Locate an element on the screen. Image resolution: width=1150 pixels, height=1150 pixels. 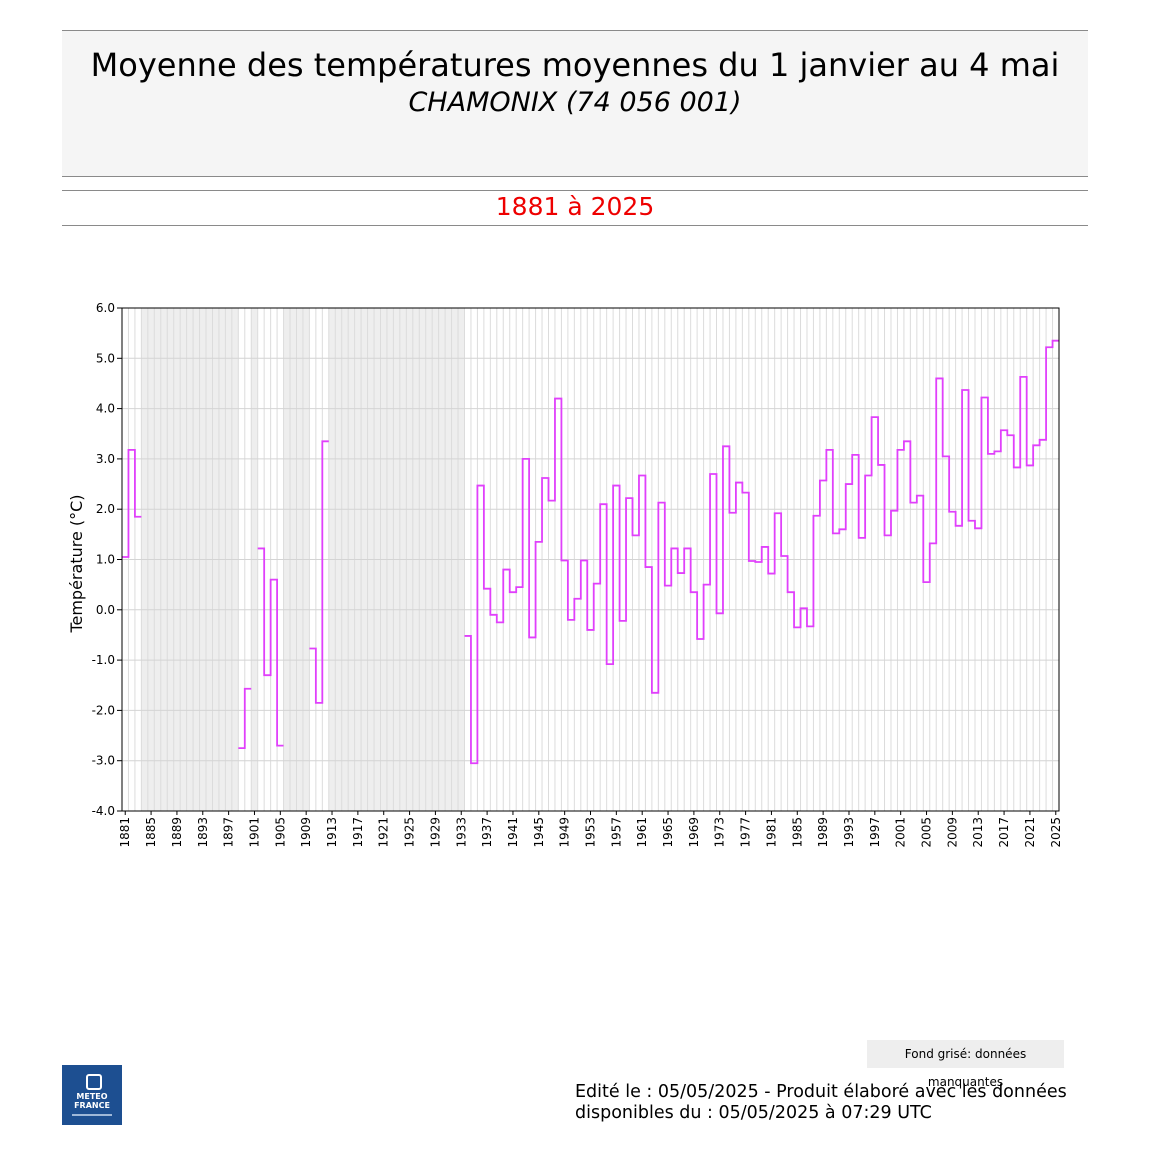
logo-text-1: METEO is located at coordinates (92, 1096).